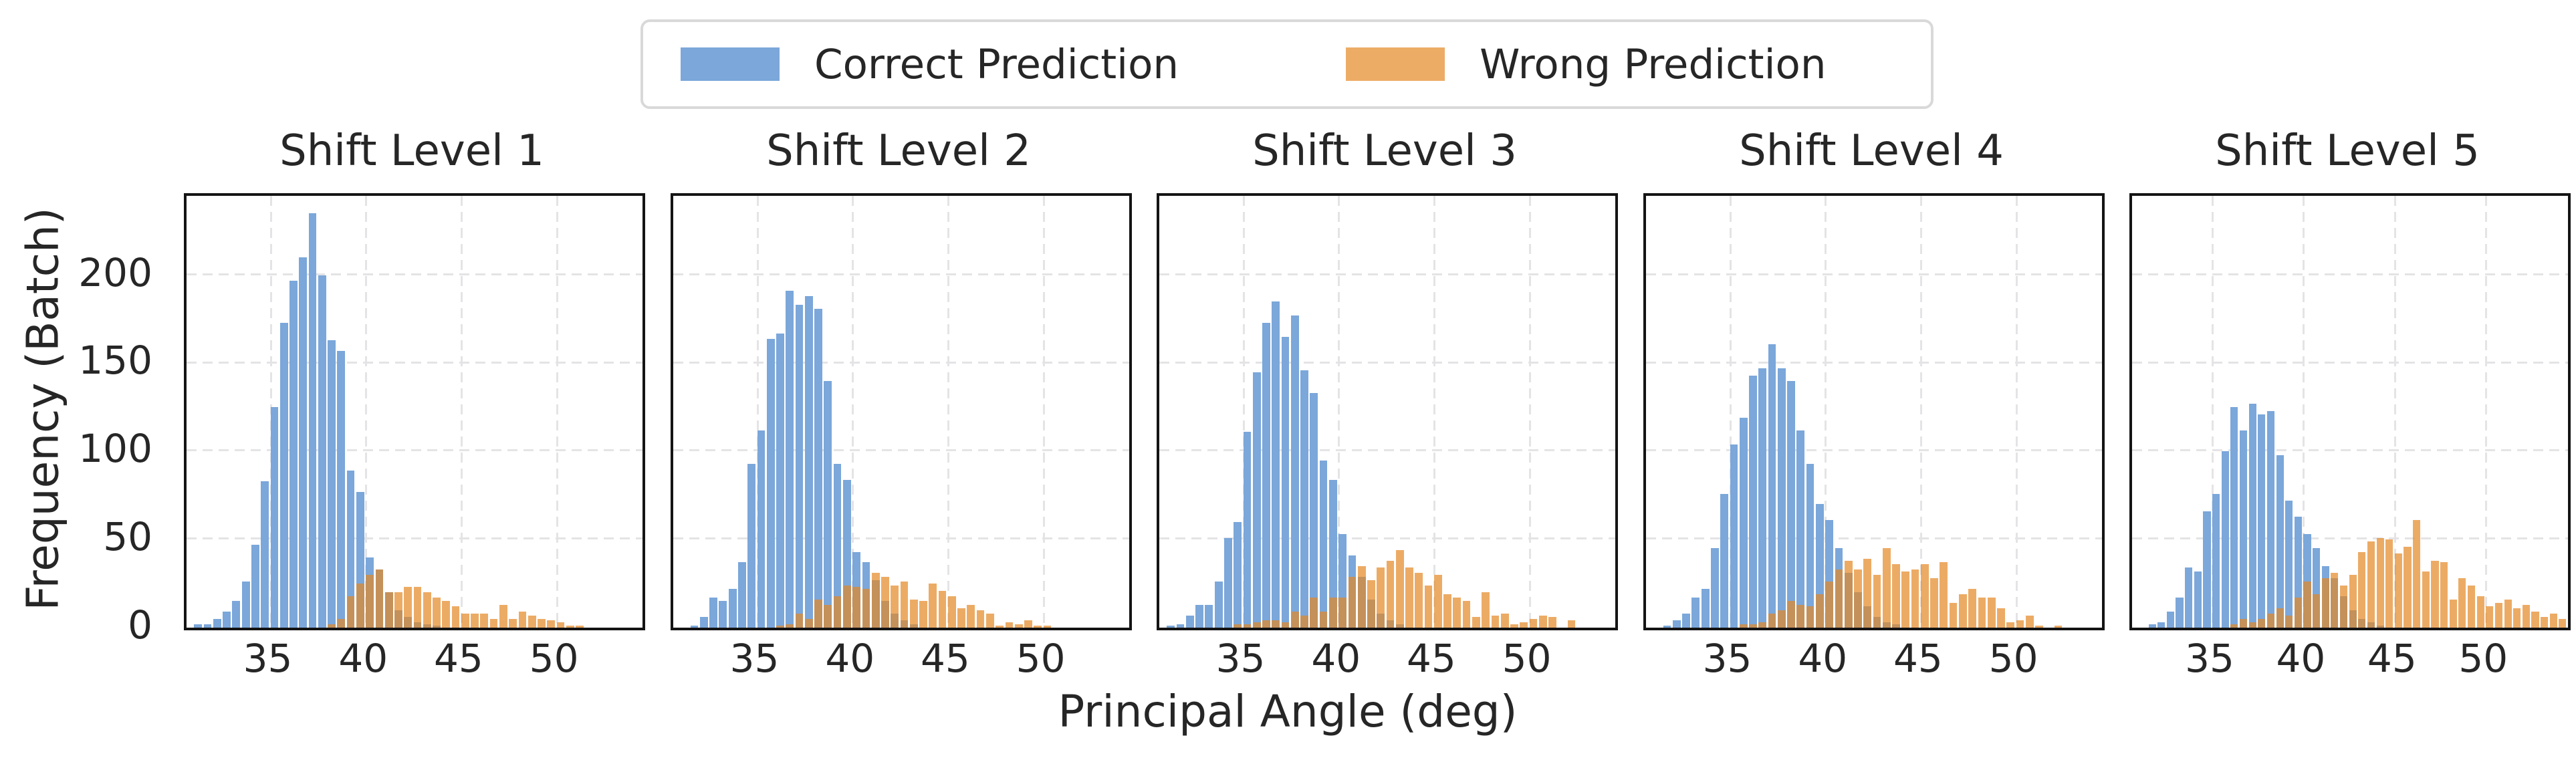  I want to click on x-tick-label: 35, so click(1240, 658).